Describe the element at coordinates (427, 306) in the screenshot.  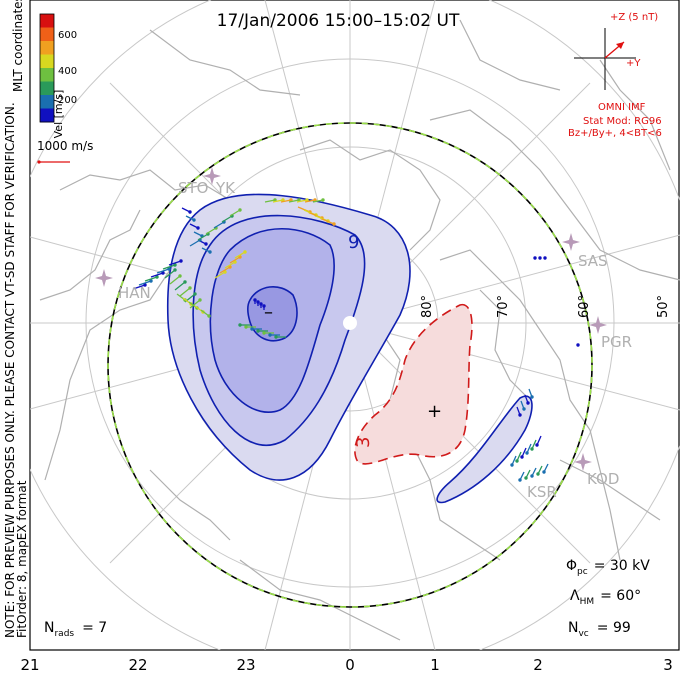
I see `lat-label-80: 80°` at that location.